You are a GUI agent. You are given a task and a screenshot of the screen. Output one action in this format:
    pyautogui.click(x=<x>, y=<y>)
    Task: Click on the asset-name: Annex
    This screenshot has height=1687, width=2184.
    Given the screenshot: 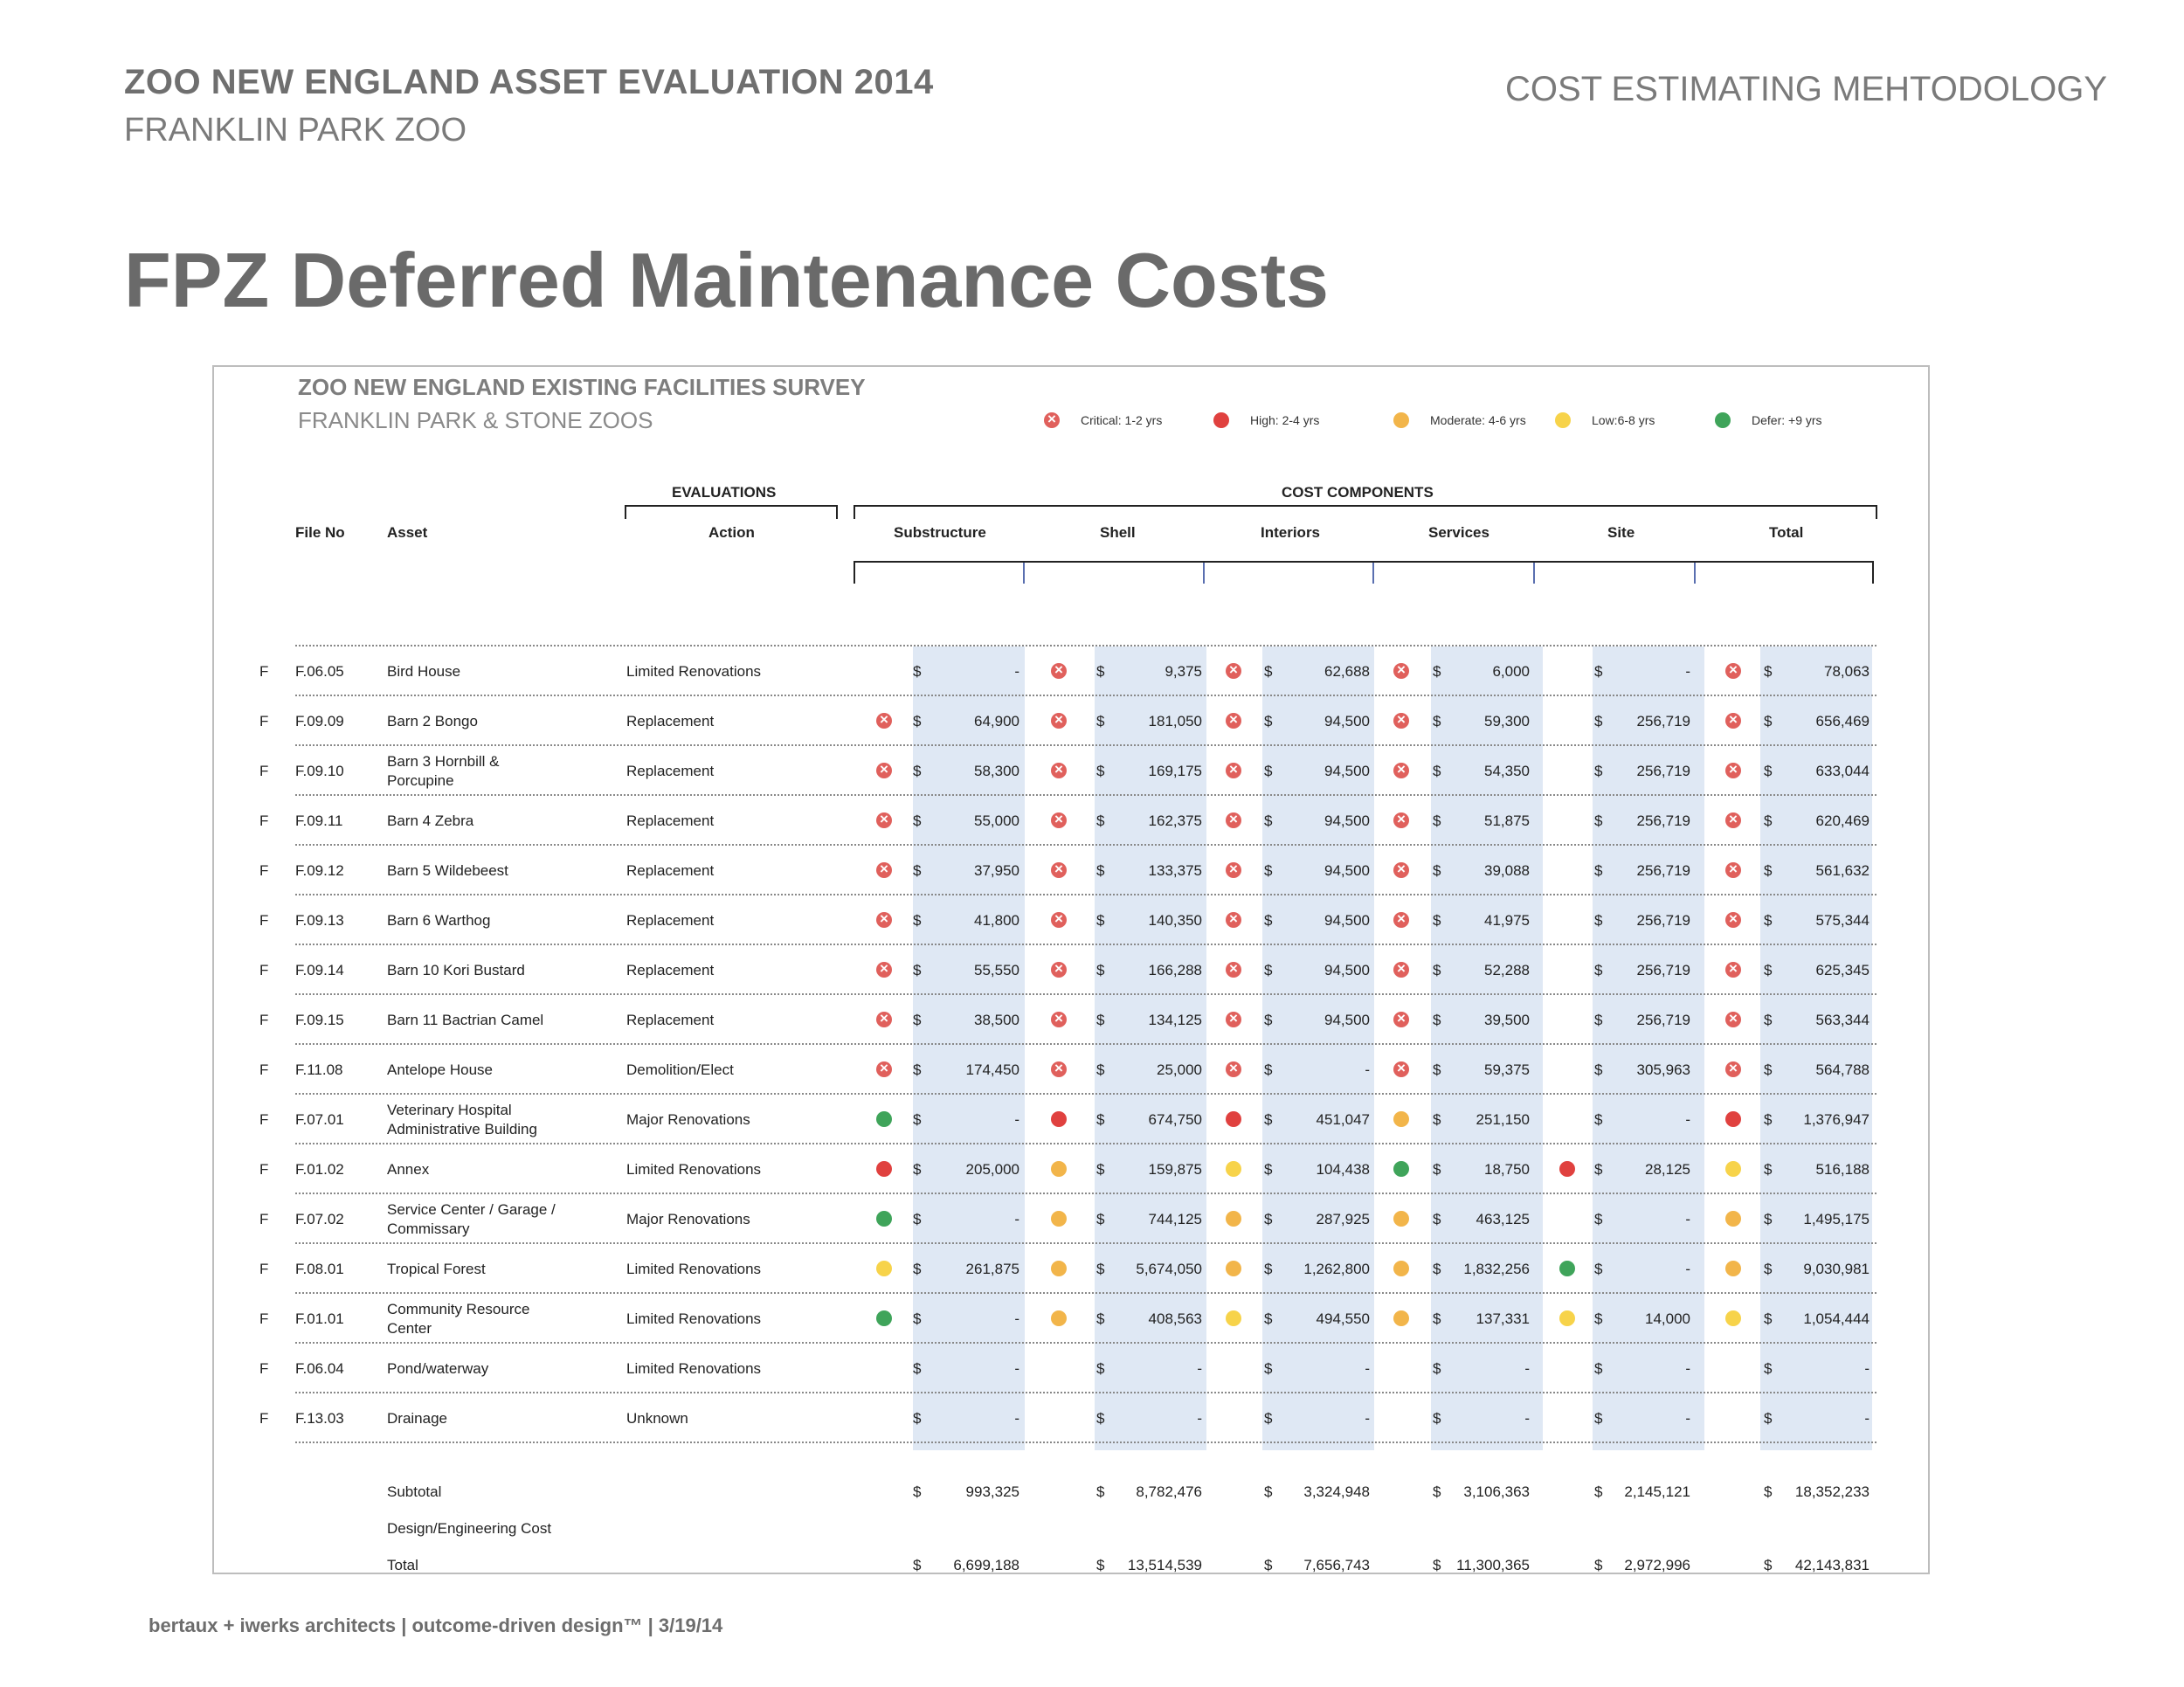 What is the action you would take?
    pyautogui.click(x=408, y=1169)
    